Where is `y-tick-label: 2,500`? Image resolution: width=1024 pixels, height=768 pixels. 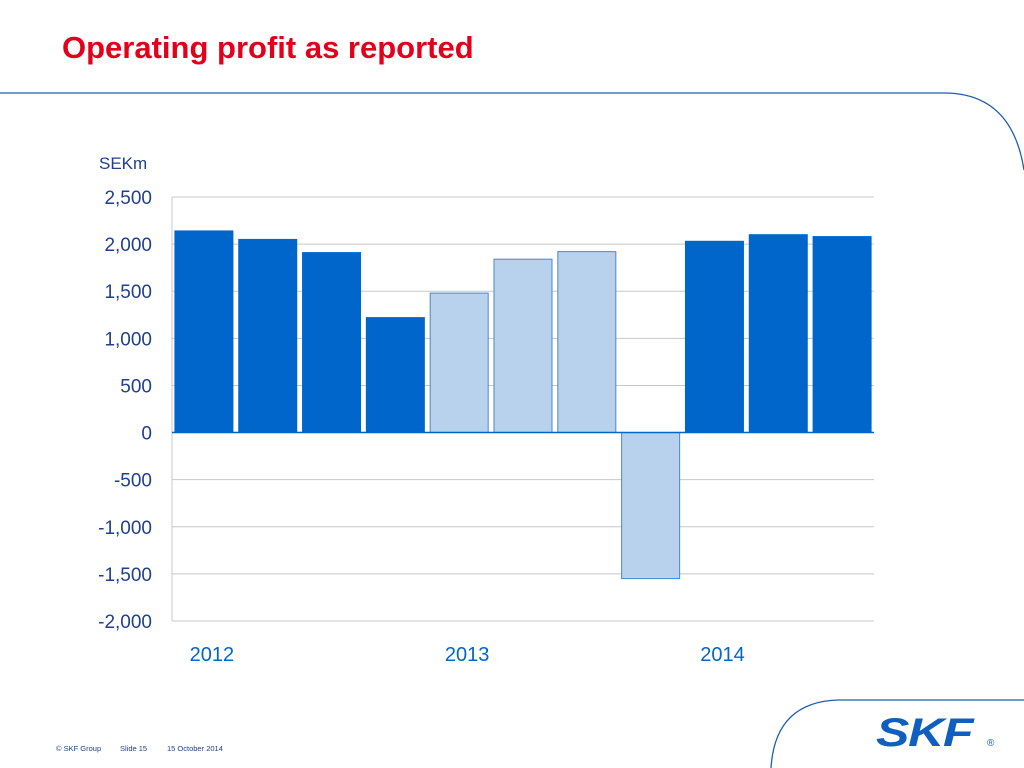
y-tick-label: 2,500 is located at coordinates (128, 198).